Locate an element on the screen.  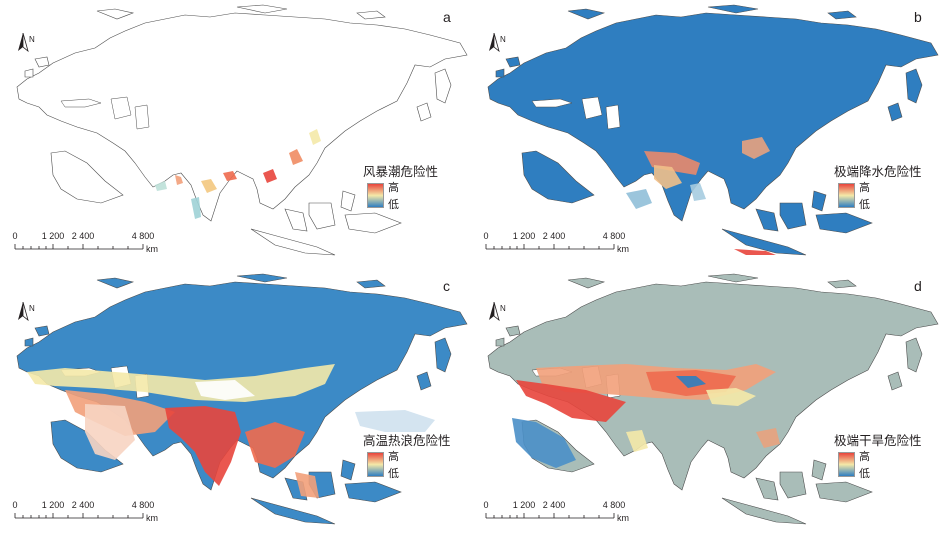
legend-title: 极端降水危险性 is located at coordinates (878, 171).